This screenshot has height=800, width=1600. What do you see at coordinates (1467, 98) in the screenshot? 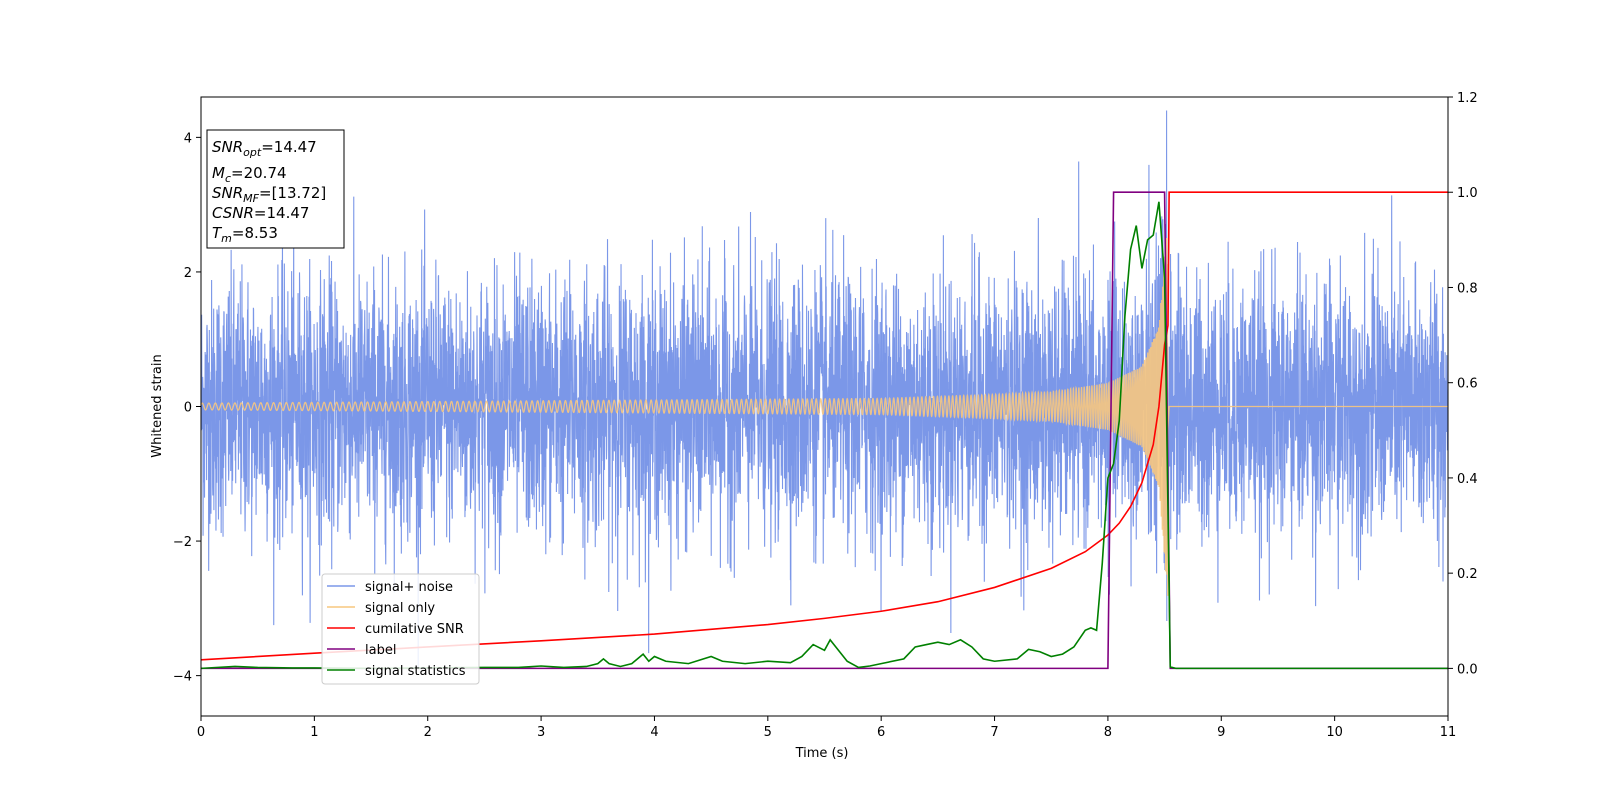
I see `y-right-tick-label: 1.2` at bounding box center [1467, 98].